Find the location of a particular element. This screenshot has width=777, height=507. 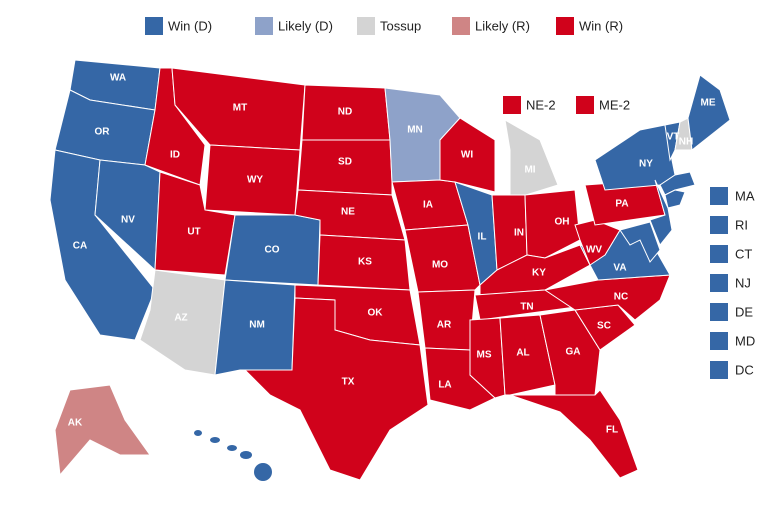

state-label: NY is located at coordinates (646, 164).